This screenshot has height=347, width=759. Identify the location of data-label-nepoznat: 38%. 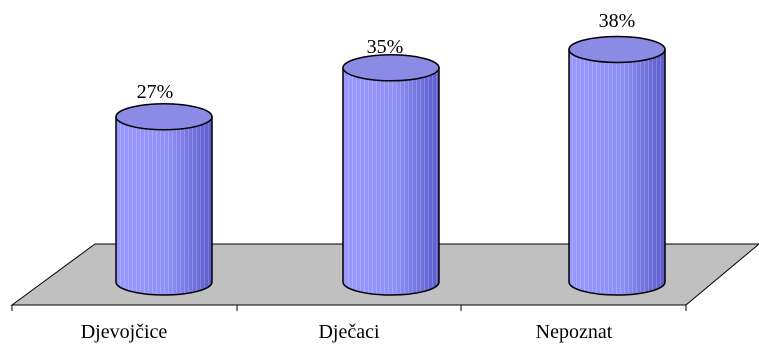
(617, 21).